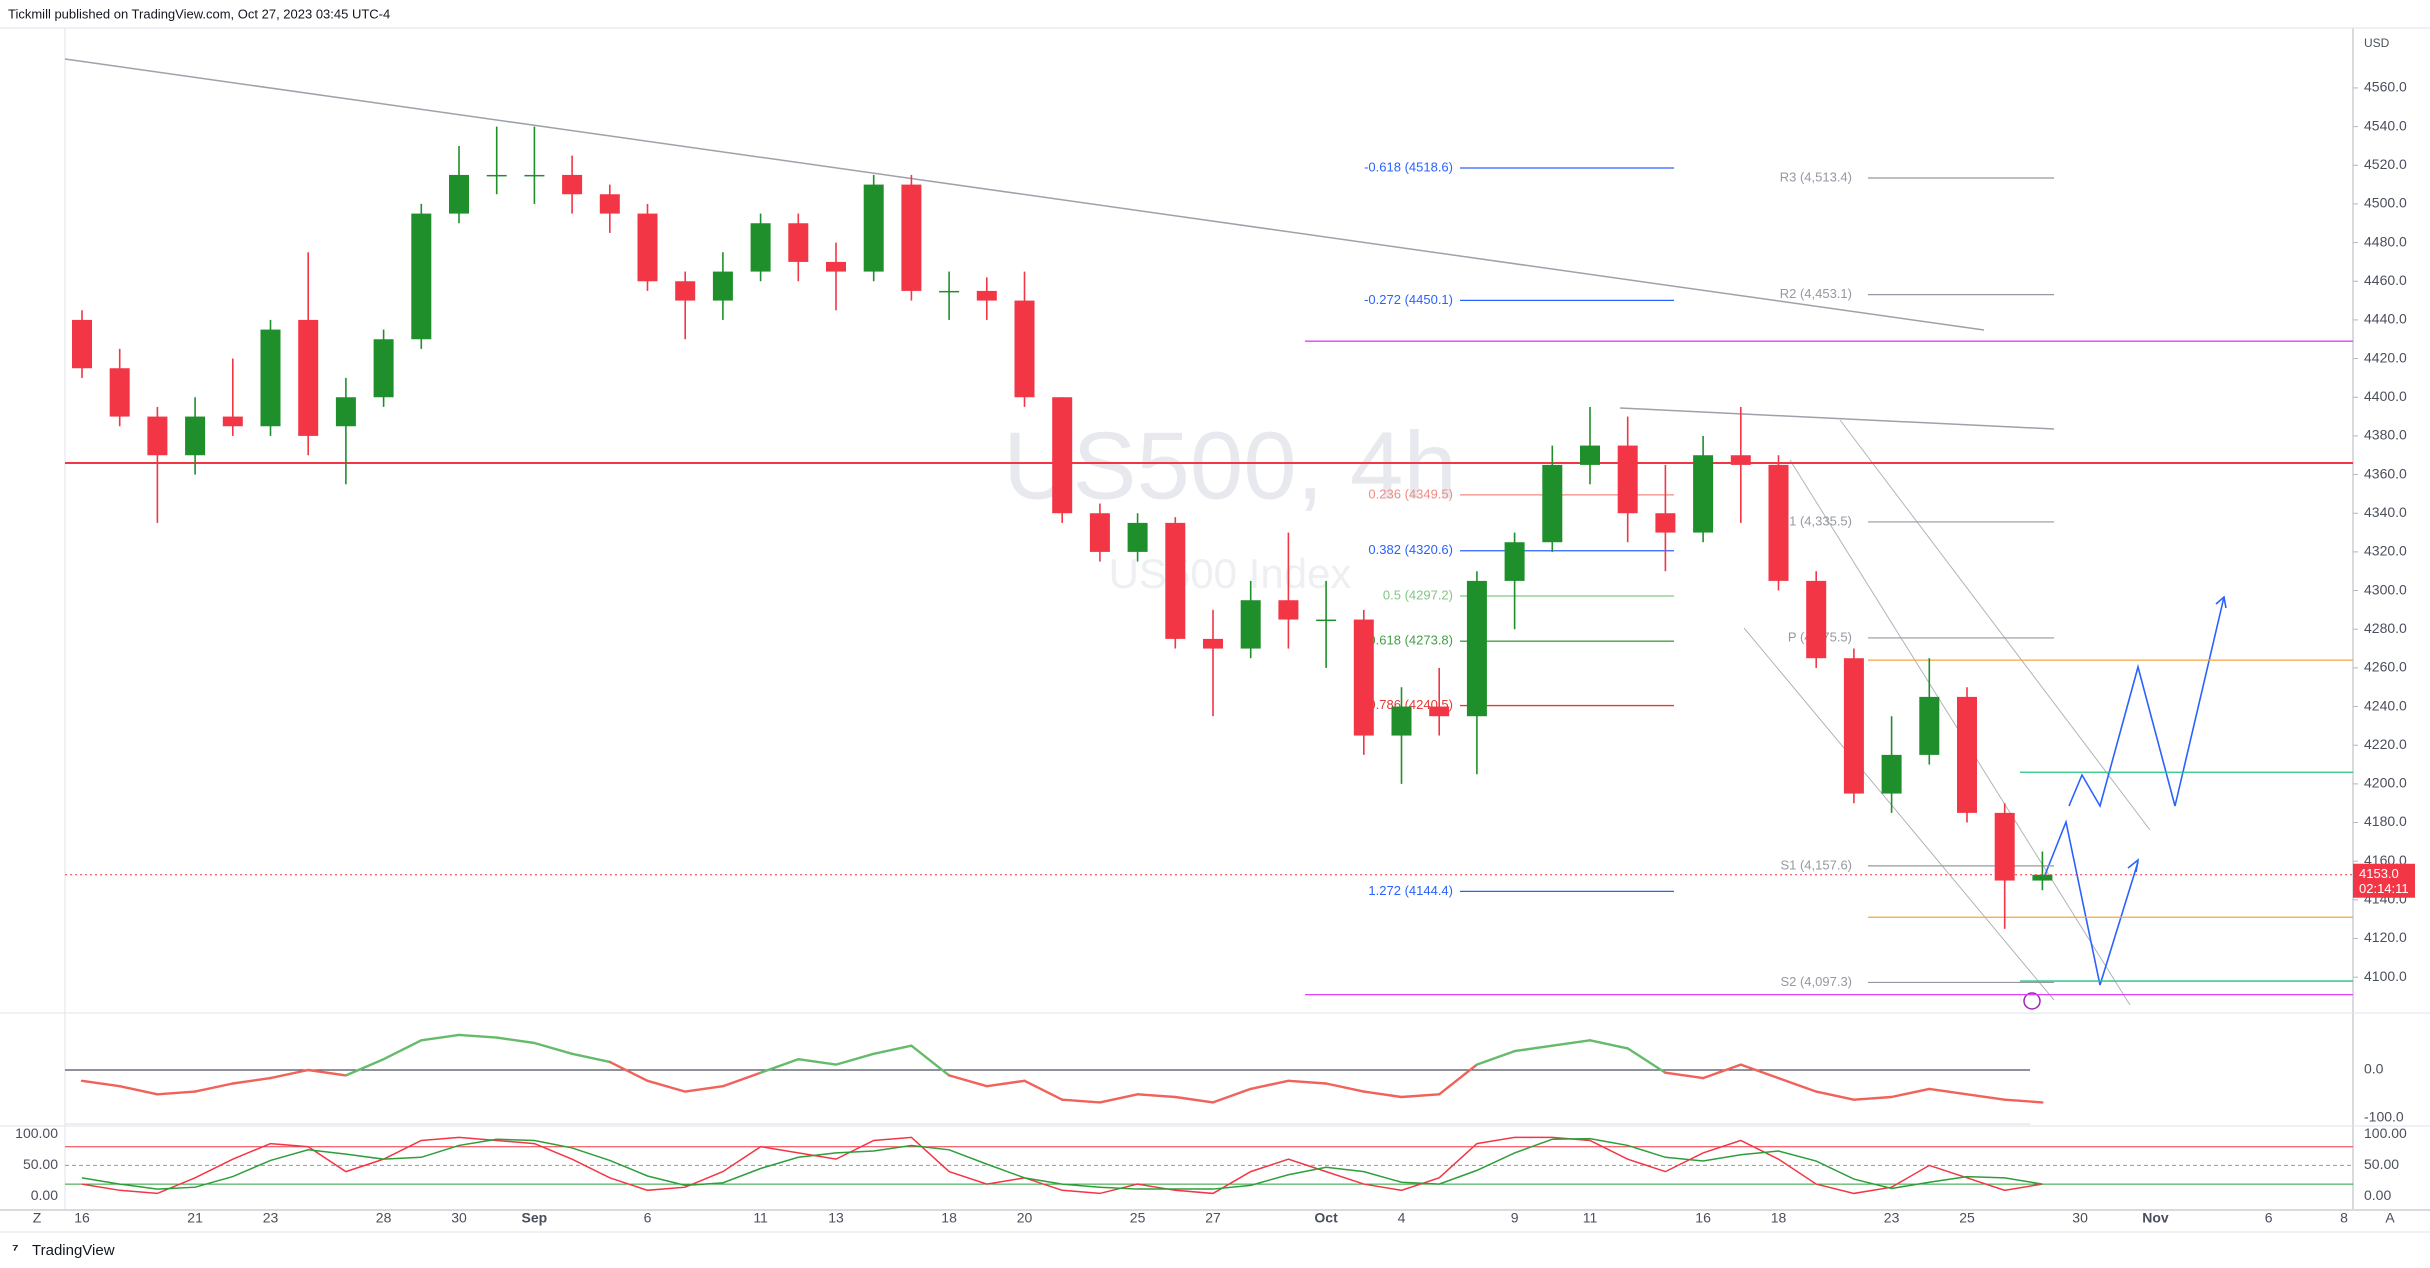  I want to click on trendline, so click(1837, 418).